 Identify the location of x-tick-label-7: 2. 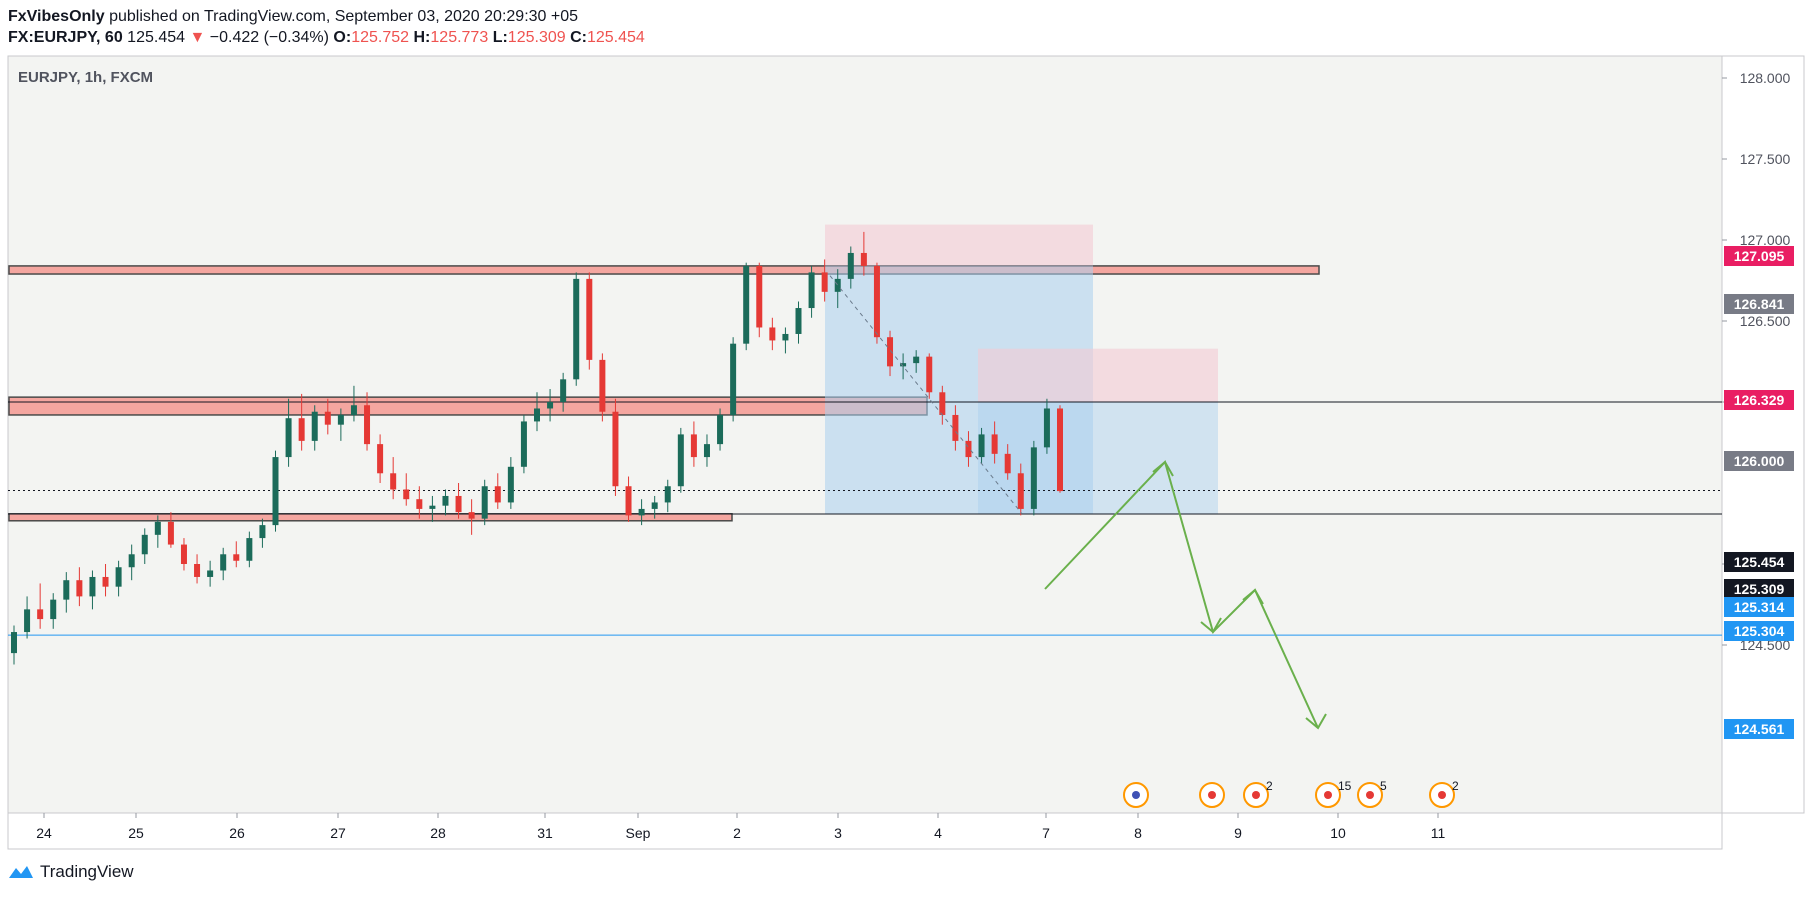
(737, 833).